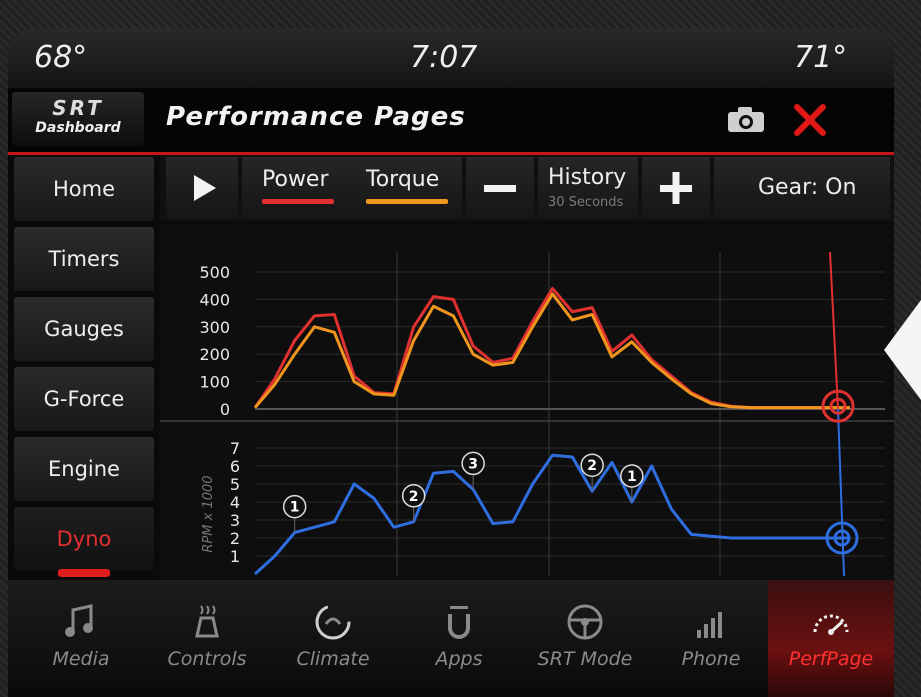 The image size is (921, 697). Describe the element at coordinates (214, 382) in the screenshot. I see `power-tick-label: 100` at that location.